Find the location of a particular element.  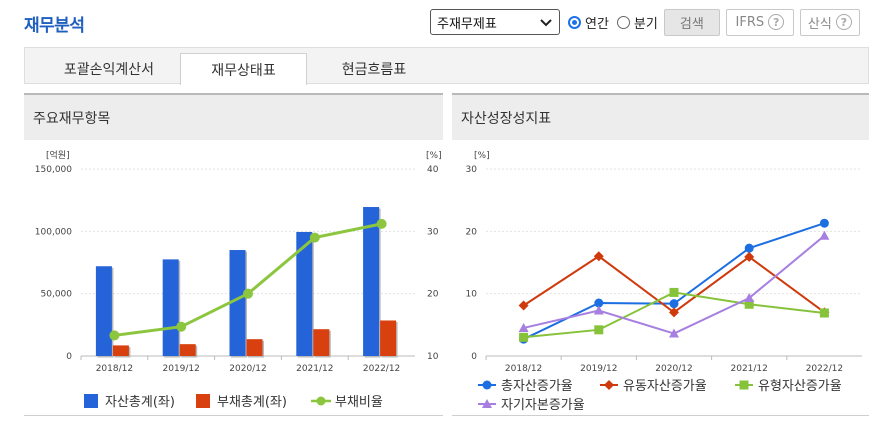

legend-label: 자기자본증가율 is located at coordinates (543, 405).